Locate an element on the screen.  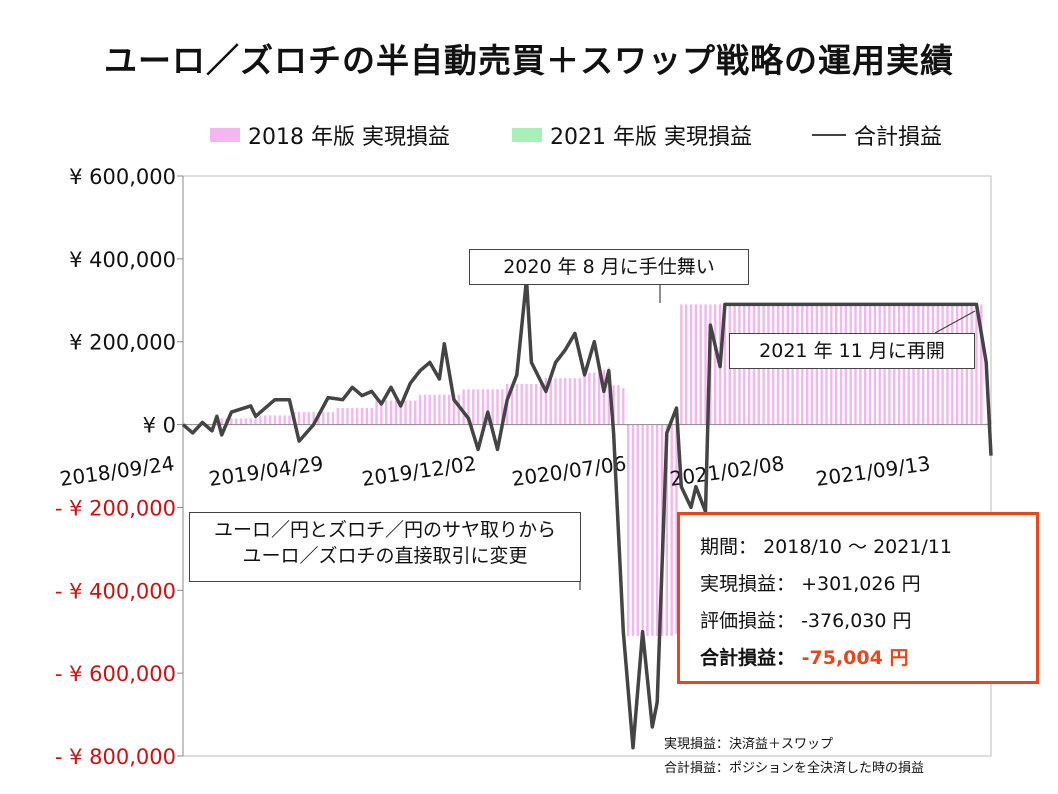
legend-item-2018: 2018 年版 実現損益 is located at coordinates (330, 135).